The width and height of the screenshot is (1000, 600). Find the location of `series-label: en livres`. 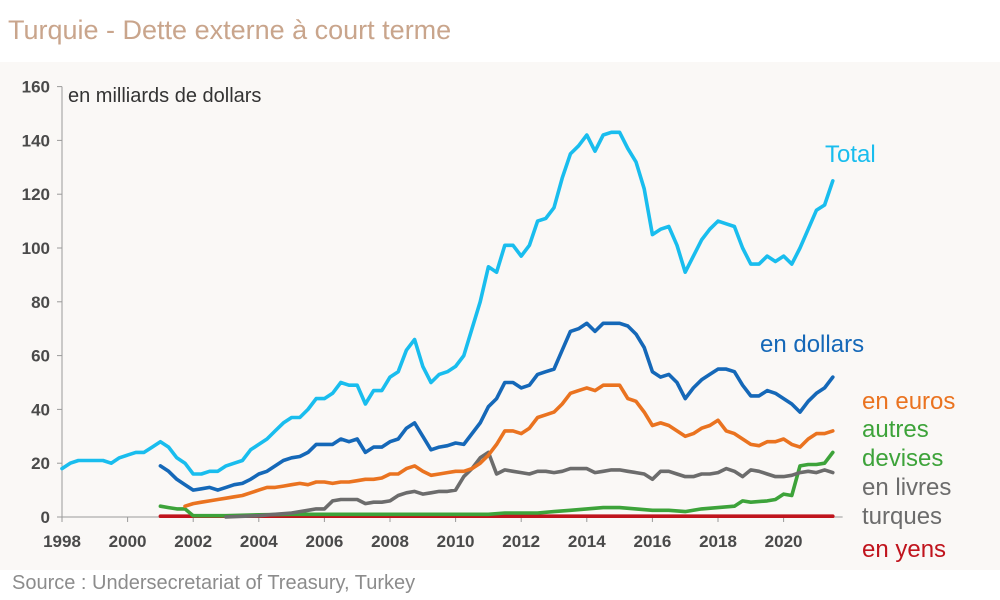

series-label: en livres is located at coordinates (906, 487).